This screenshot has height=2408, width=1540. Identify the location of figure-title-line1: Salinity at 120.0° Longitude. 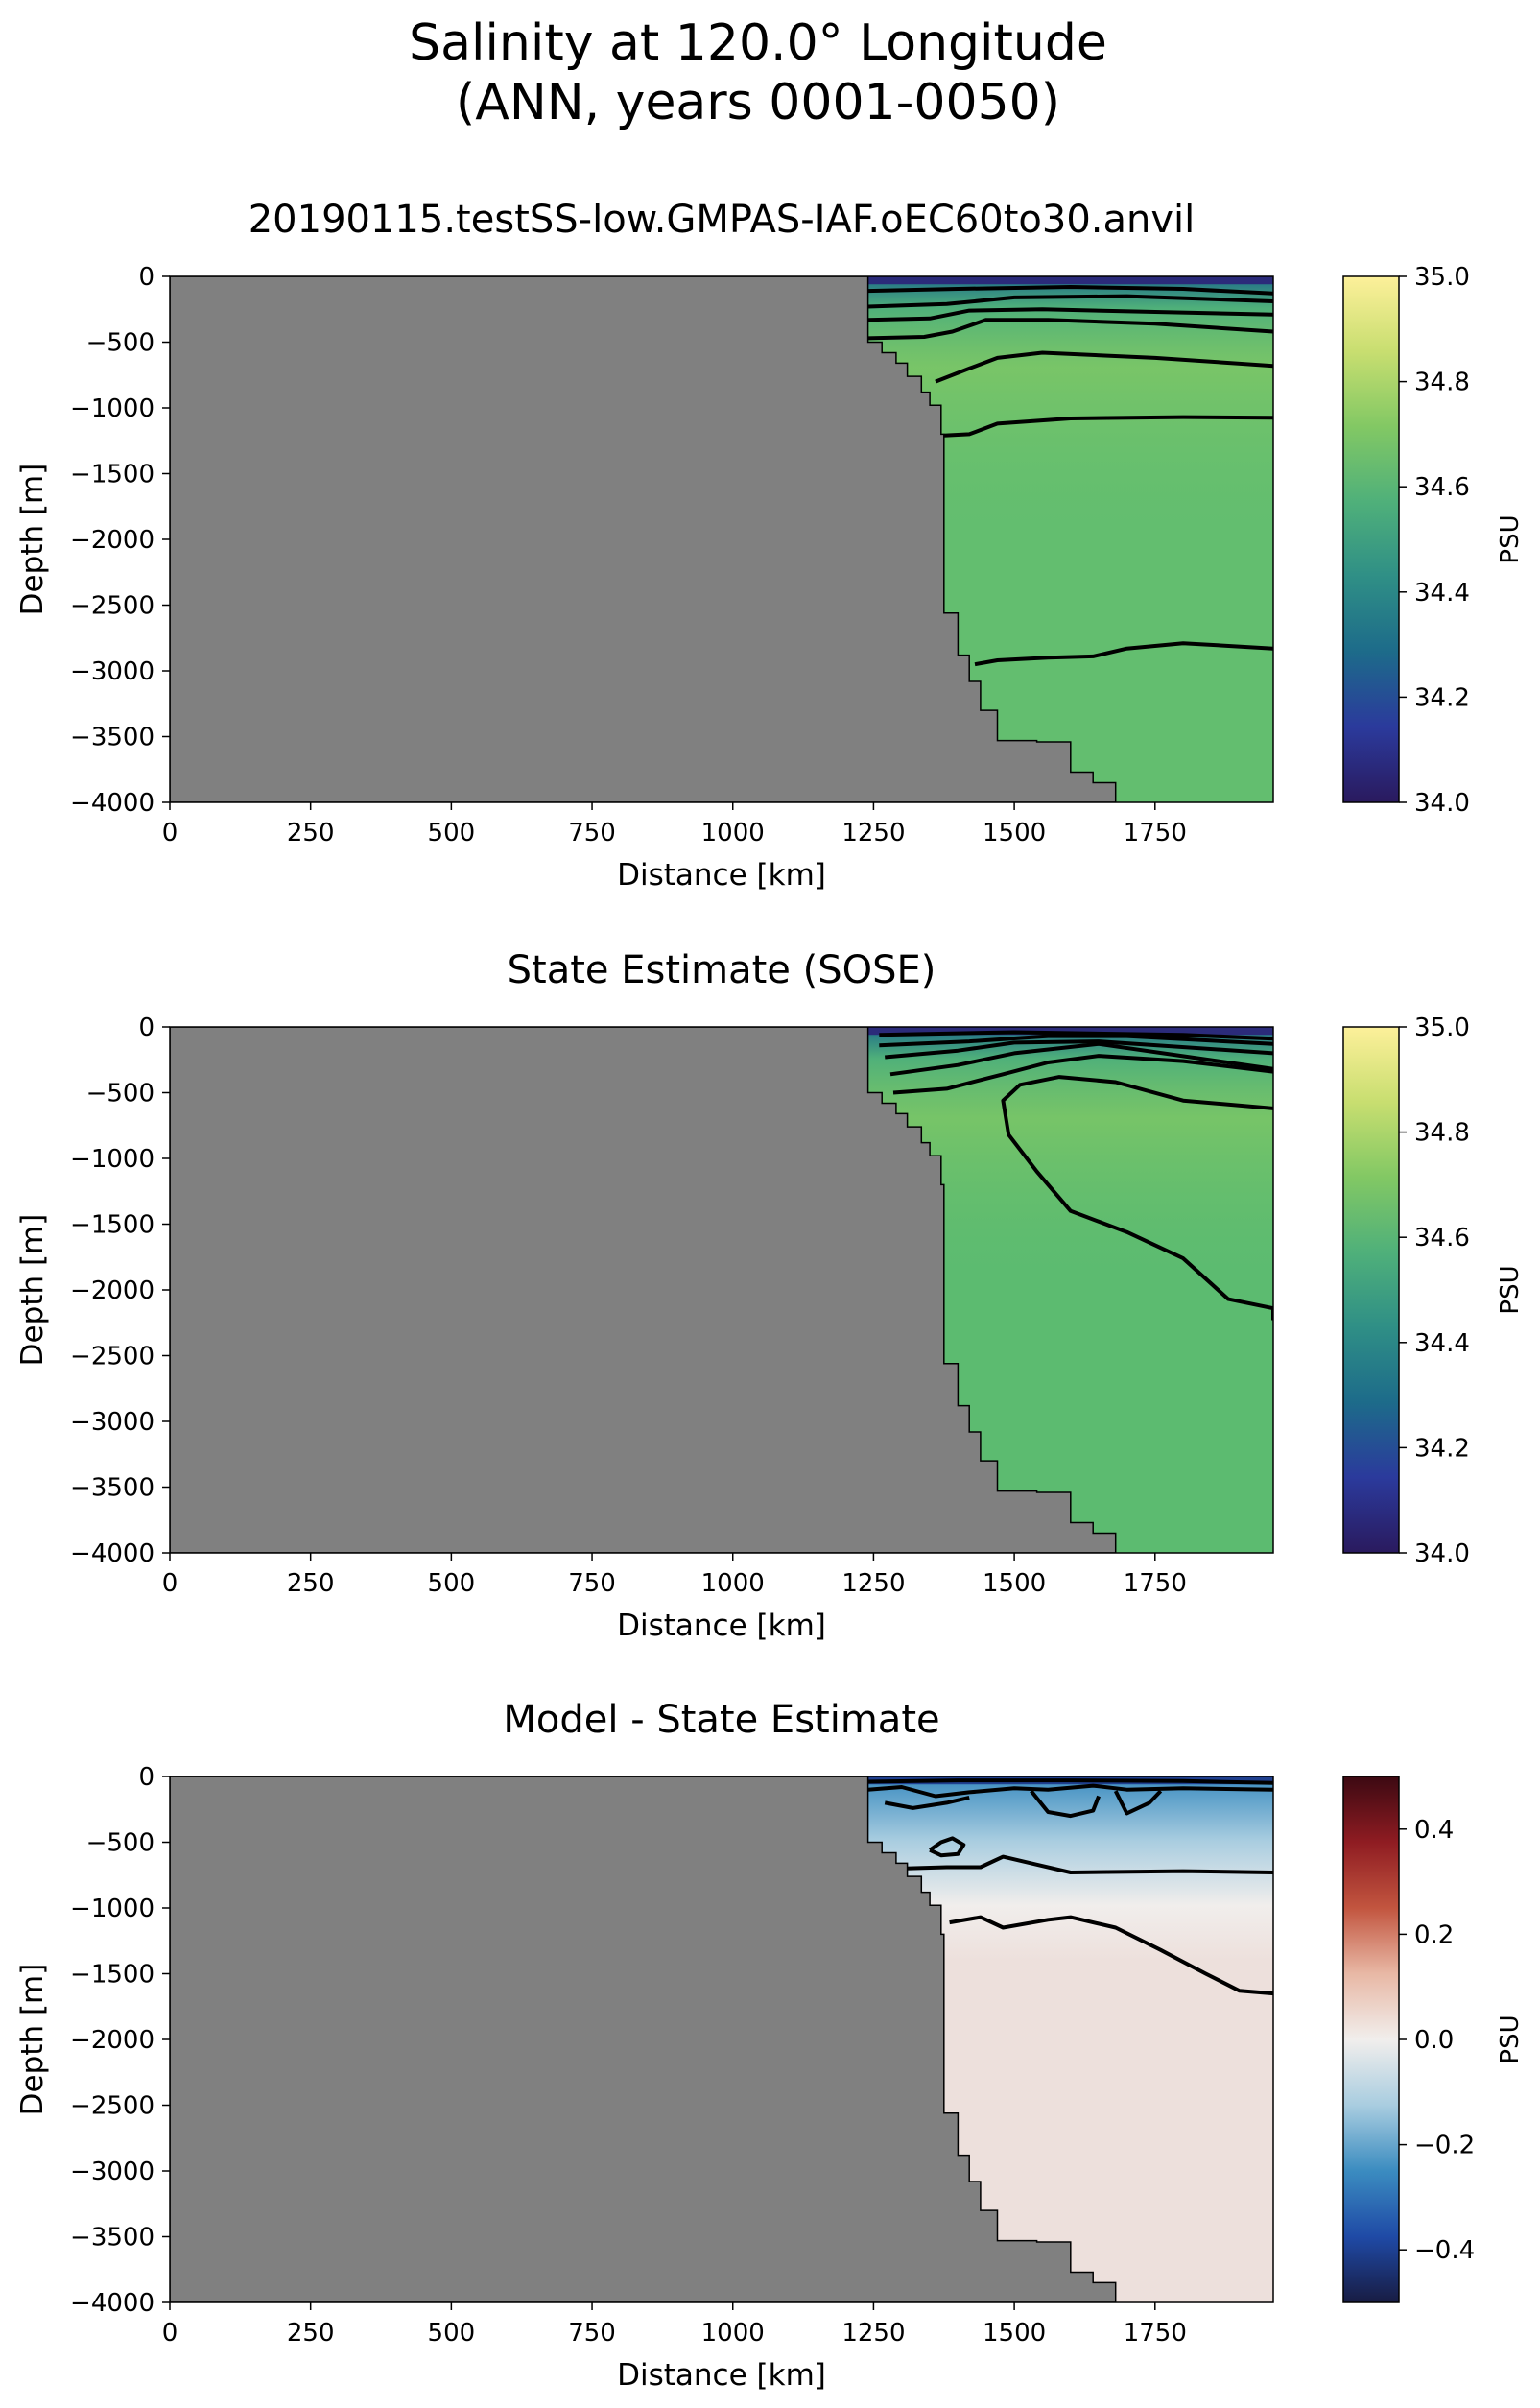
(758, 43).